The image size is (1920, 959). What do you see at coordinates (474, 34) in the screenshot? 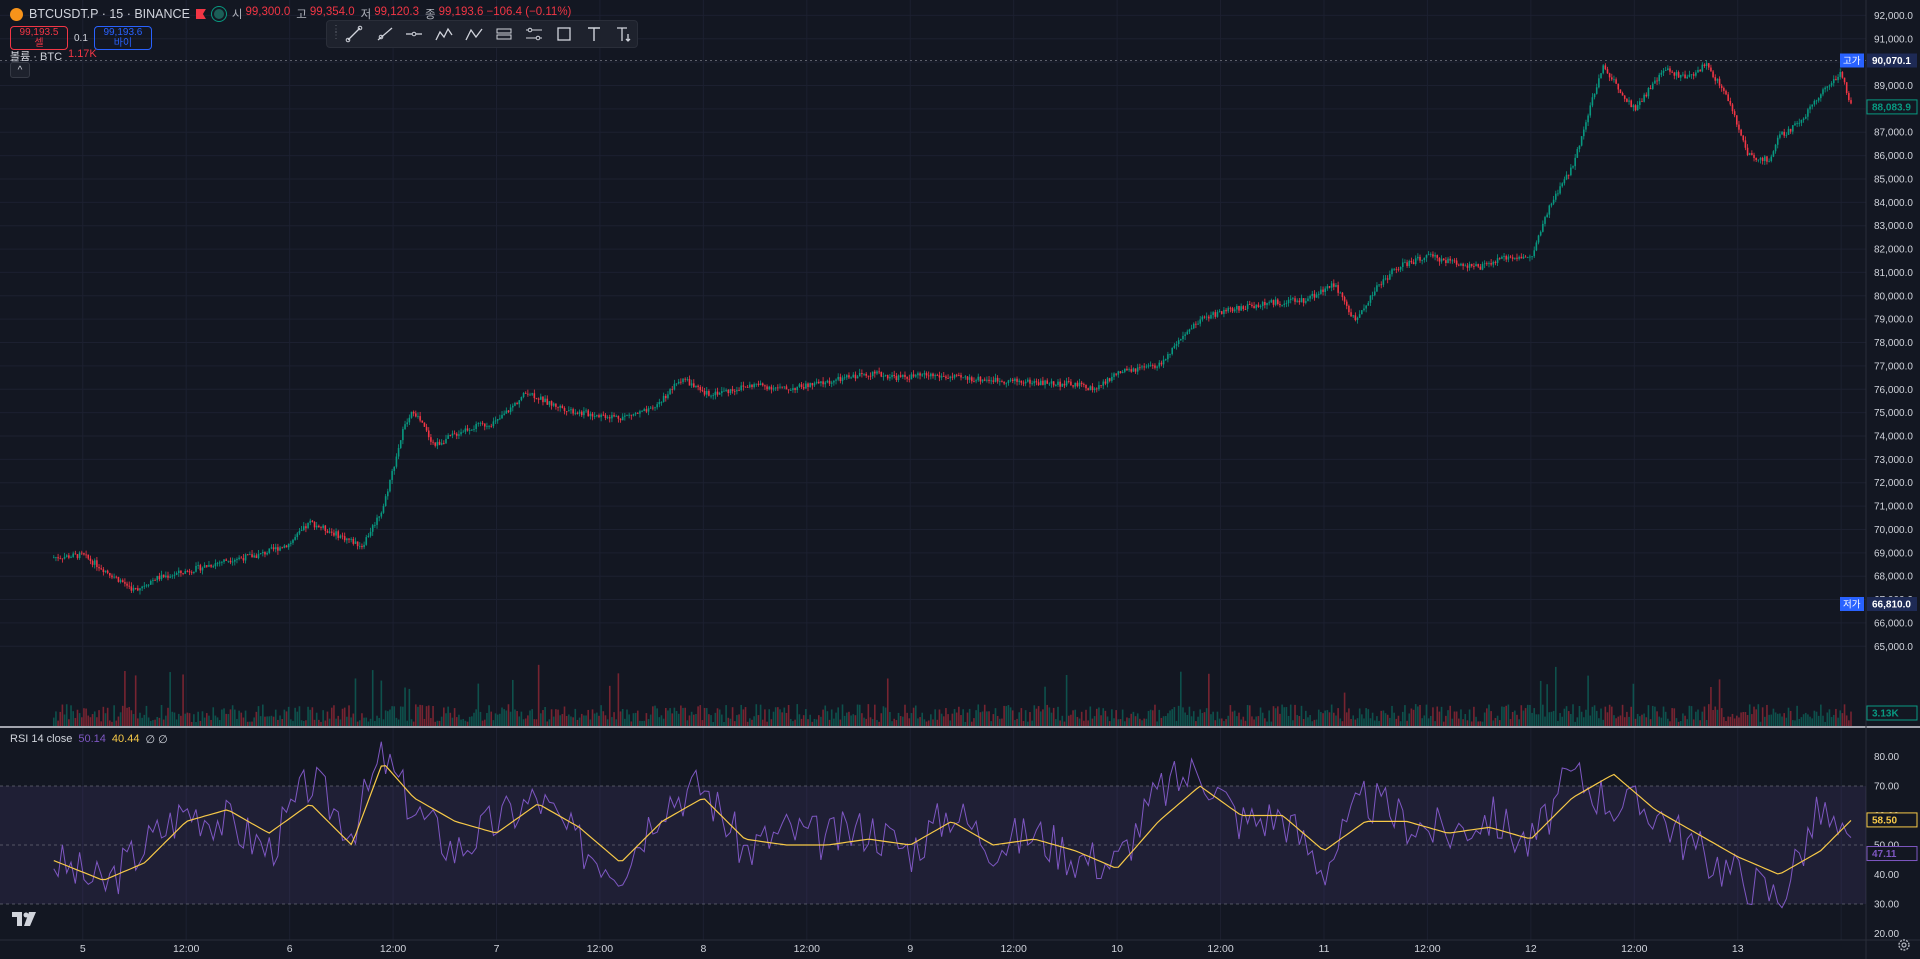
I see `abcd-pattern-icon` at bounding box center [474, 34].